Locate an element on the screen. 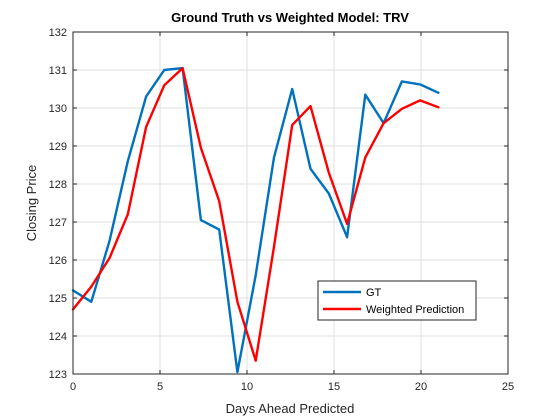 The height and width of the screenshot is (420, 560). y-tick-label: 131 is located at coordinates (58, 71).